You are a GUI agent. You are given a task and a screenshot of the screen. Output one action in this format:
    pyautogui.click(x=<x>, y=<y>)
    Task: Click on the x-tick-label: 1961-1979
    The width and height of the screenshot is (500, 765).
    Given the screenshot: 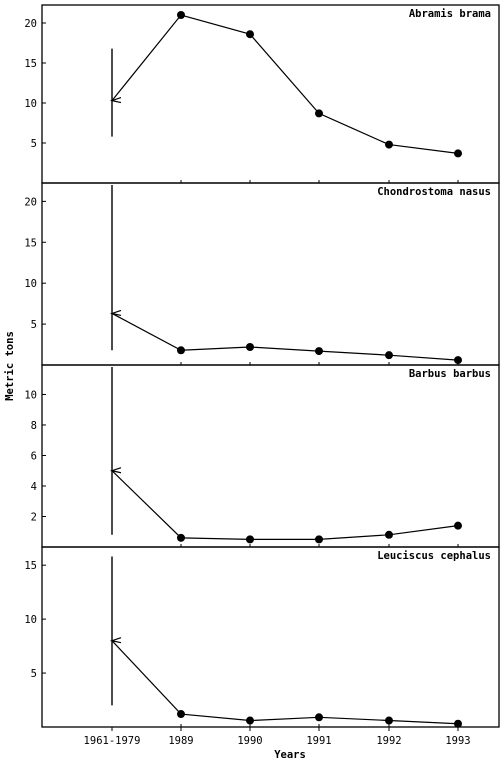 What is the action you would take?
    pyautogui.click(x=112, y=741)
    